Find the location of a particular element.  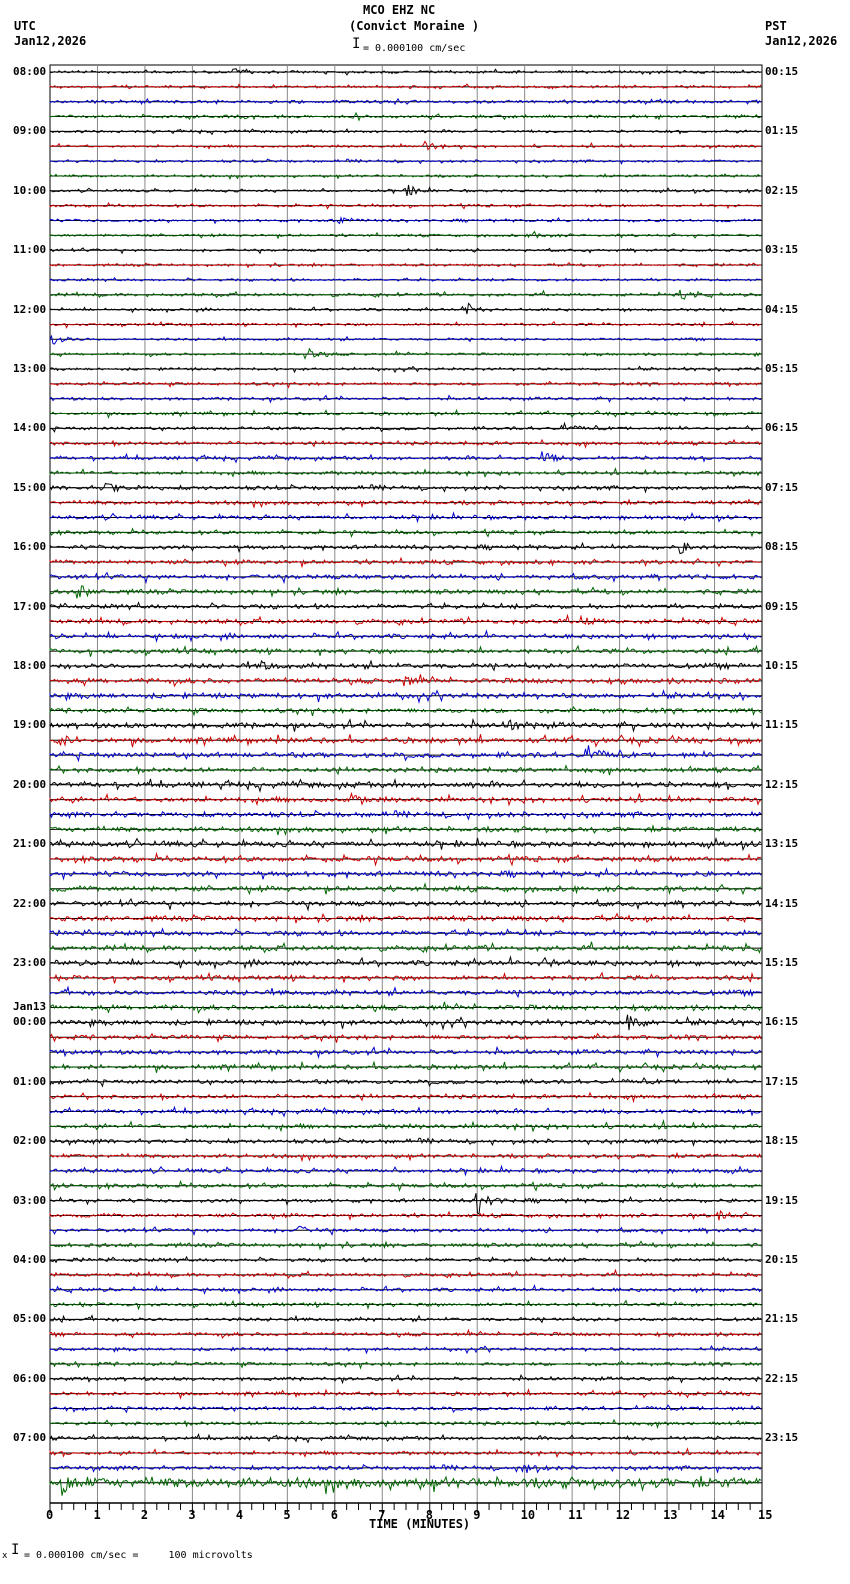

right-time-label: 09:15 is located at coordinates (782, 606).